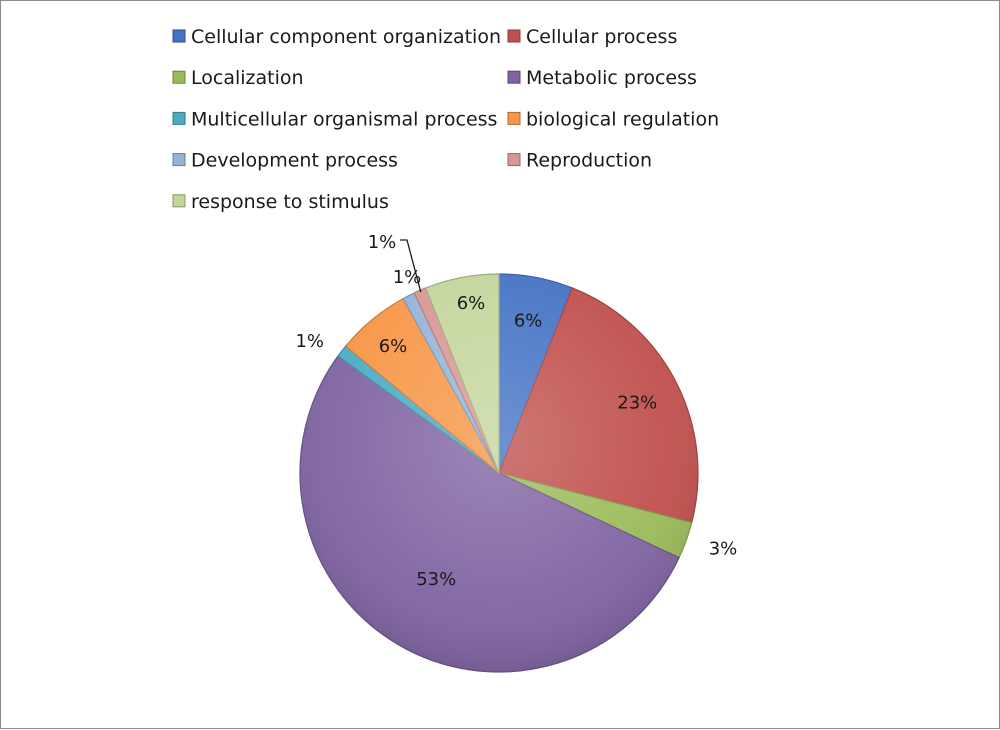 The width and height of the screenshot is (1000, 730). Describe the element at coordinates (382, 242) in the screenshot. I see `data-label-reproduction: 1%` at that location.